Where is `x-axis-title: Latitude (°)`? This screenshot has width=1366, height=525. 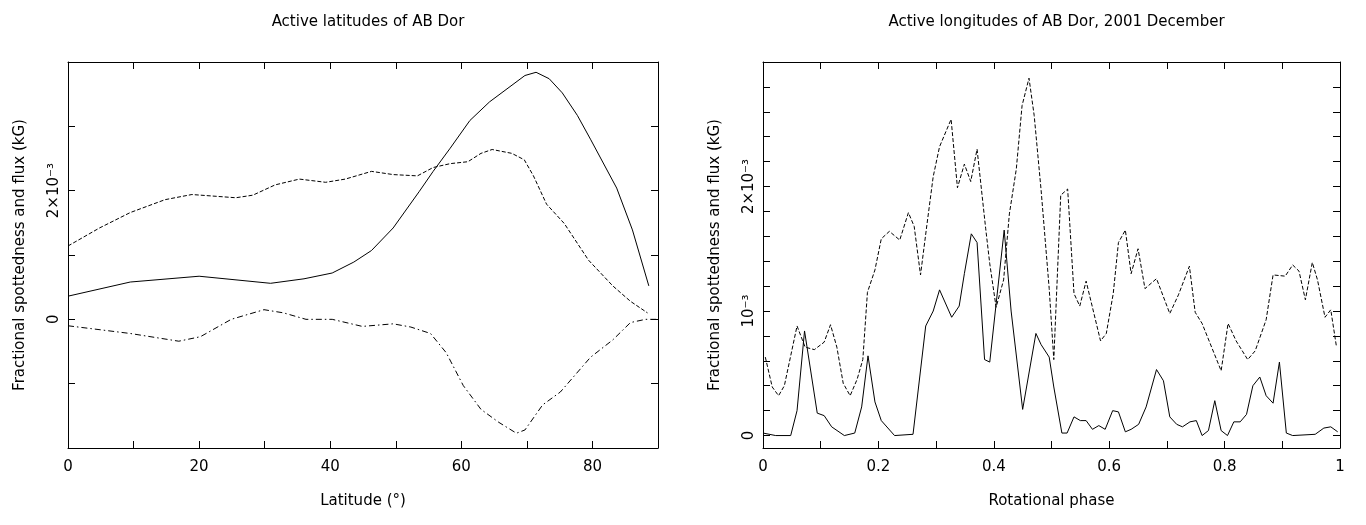 x-axis-title: Latitude (°) is located at coordinates (363, 499).